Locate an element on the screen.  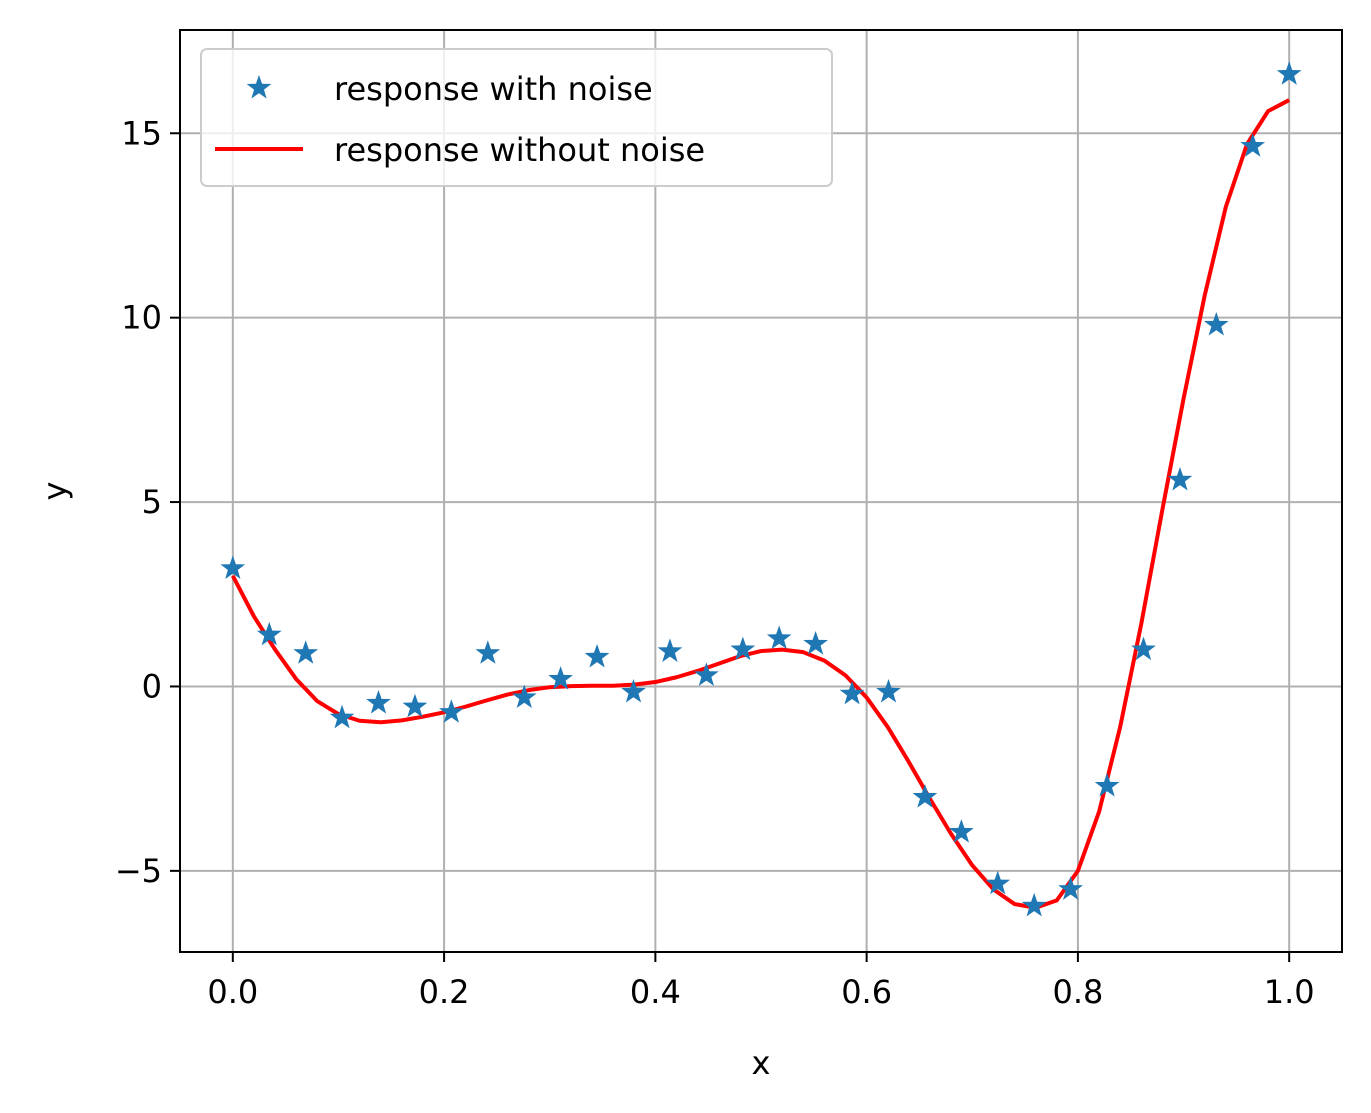
x-axis-label: x is located at coordinates (761, 1063).